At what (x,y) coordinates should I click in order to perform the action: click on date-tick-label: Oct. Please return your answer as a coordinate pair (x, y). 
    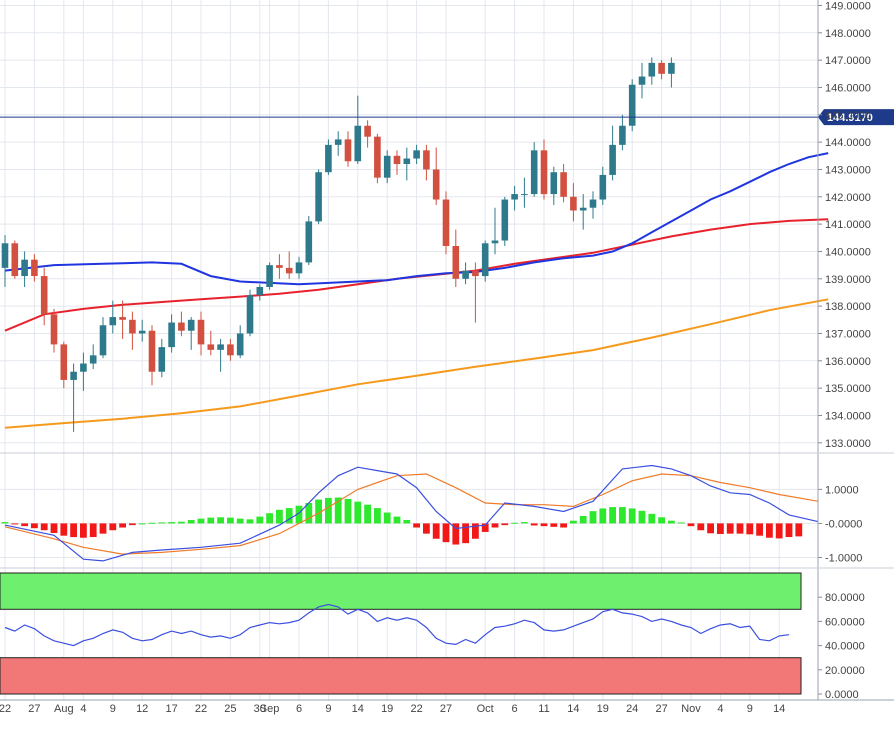
    Looking at the image, I should click on (485, 709).